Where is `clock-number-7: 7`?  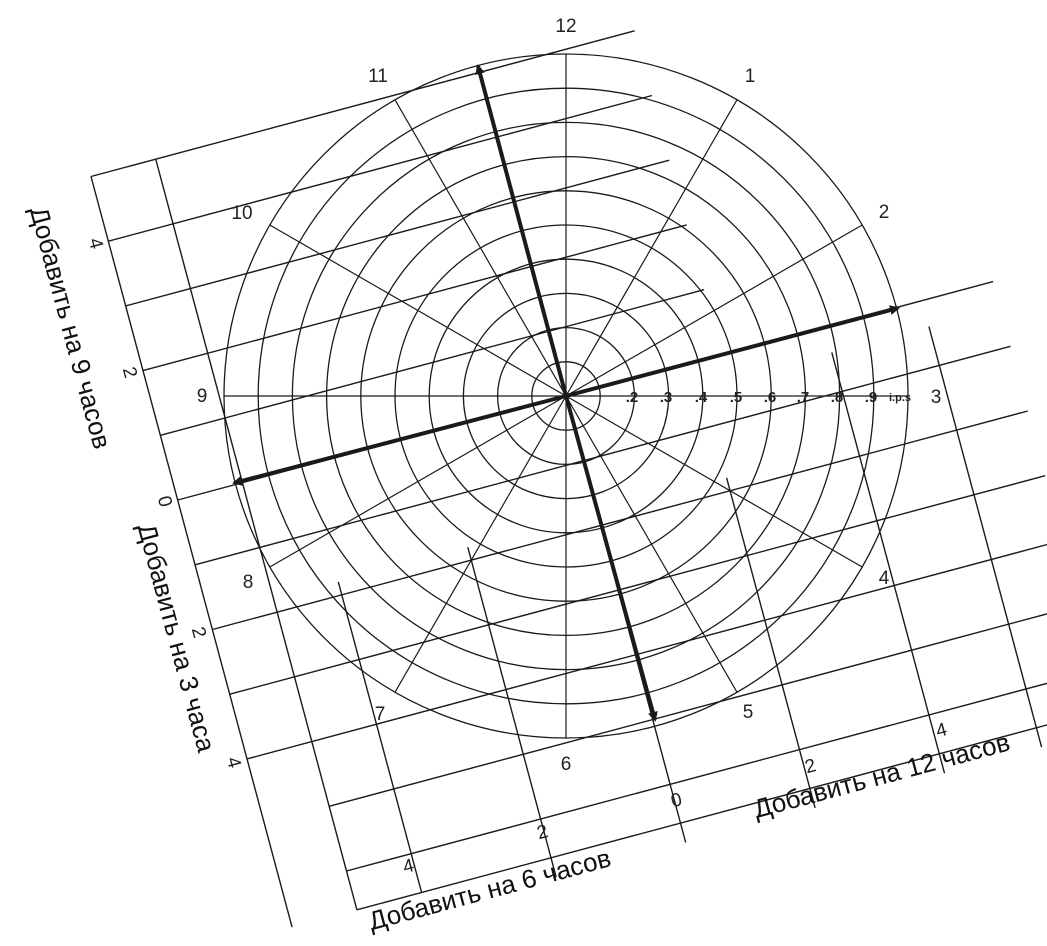
clock-number-7: 7 is located at coordinates (380, 714).